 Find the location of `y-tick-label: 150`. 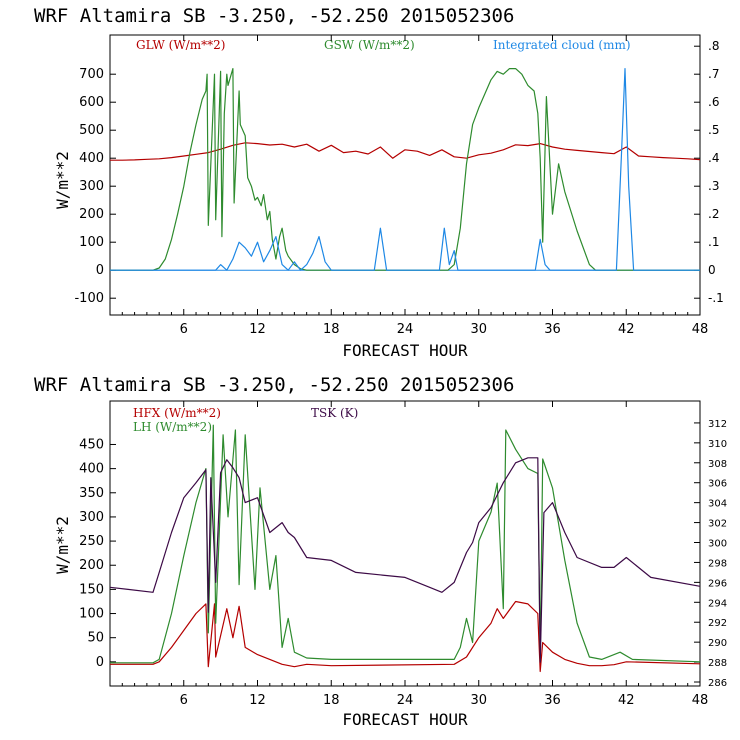

y-tick-label: 150 is located at coordinates (91, 589).